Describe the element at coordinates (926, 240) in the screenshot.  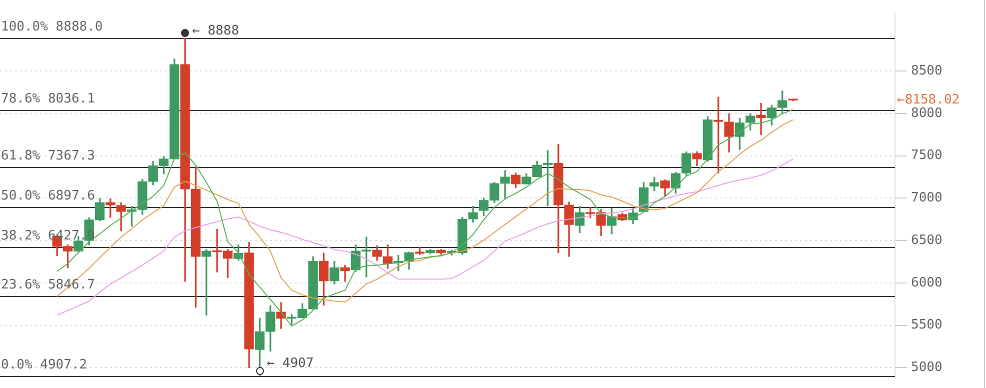
I see `y-tick-label: 6500` at that location.